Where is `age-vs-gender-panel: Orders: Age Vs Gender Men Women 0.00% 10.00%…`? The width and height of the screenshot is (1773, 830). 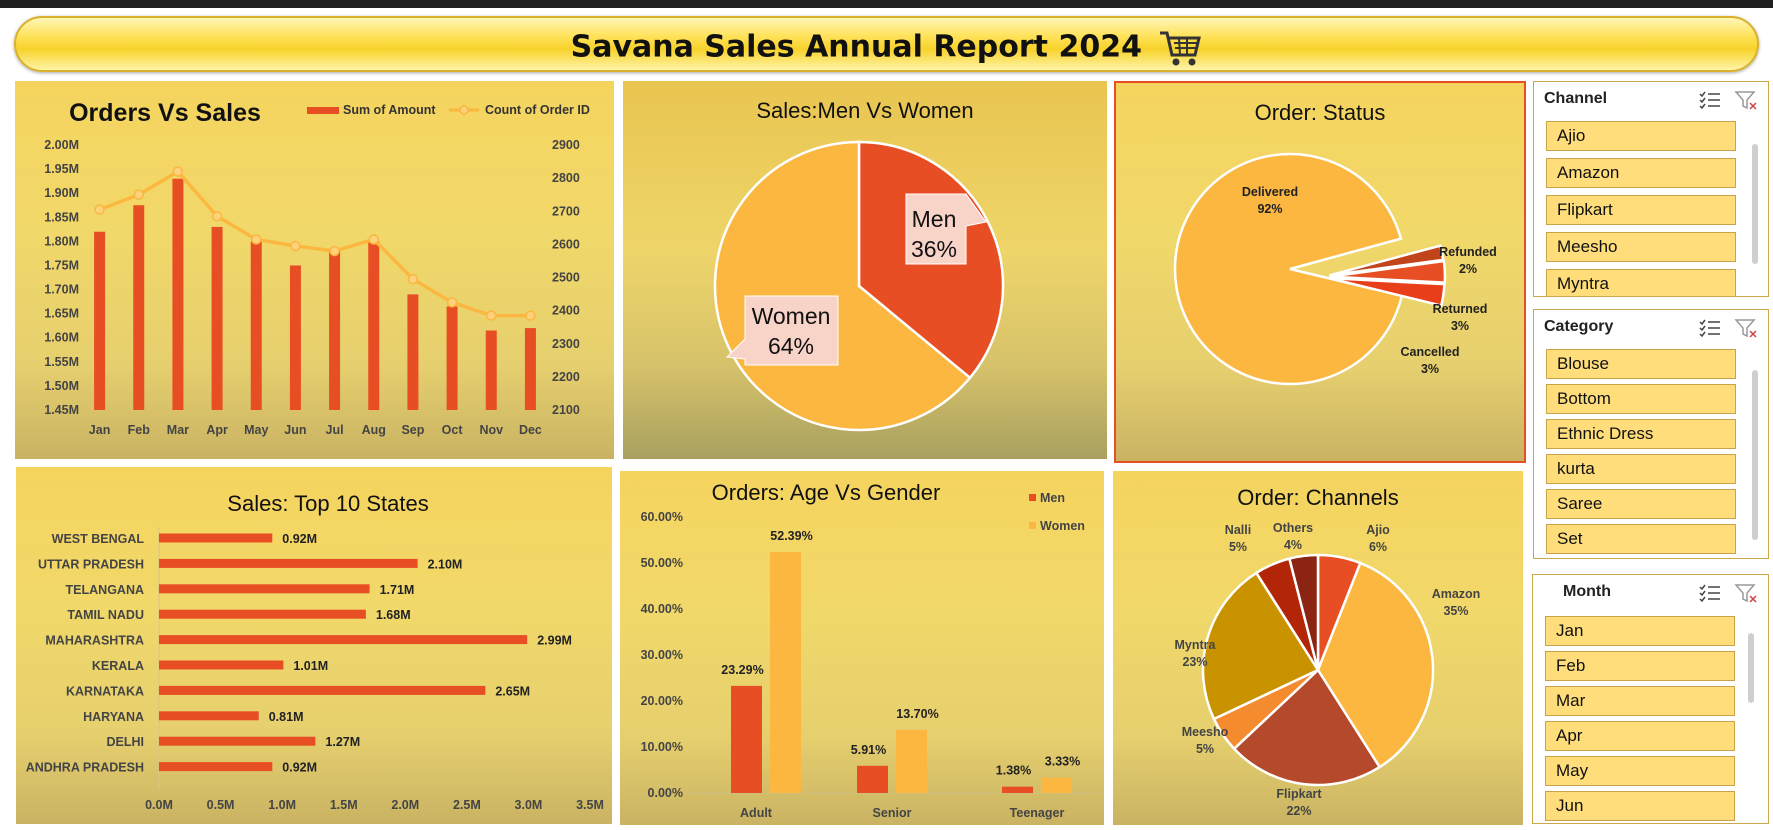
age-vs-gender-panel: Orders: Age Vs Gender Men Women 0.00% 10.00%… is located at coordinates (862, 648).